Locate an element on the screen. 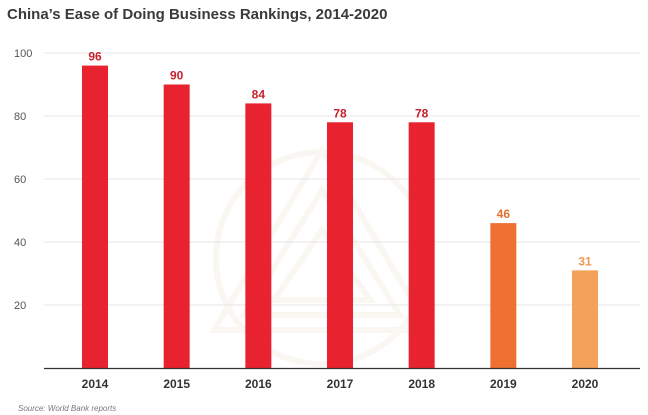 This screenshot has height=415, width=648. data-label-2020: 31 is located at coordinates (585, 261).